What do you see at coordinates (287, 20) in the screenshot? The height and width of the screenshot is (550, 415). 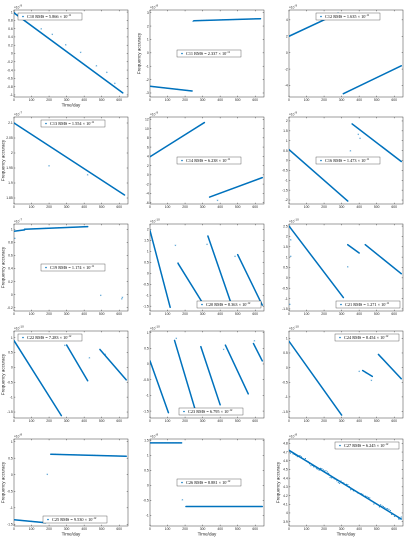 I see `y-tick-label: 4` at bounding box center [287, 20].